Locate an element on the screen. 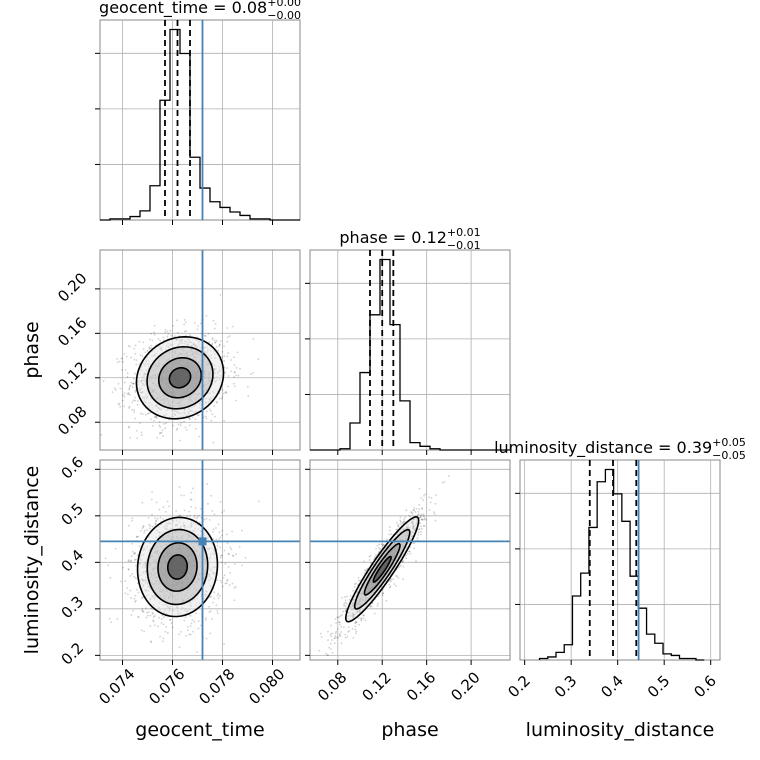 The height and width of the screenshot is (760, 760). y-tick-label: 0.6 is located at coordinates (73, 468).